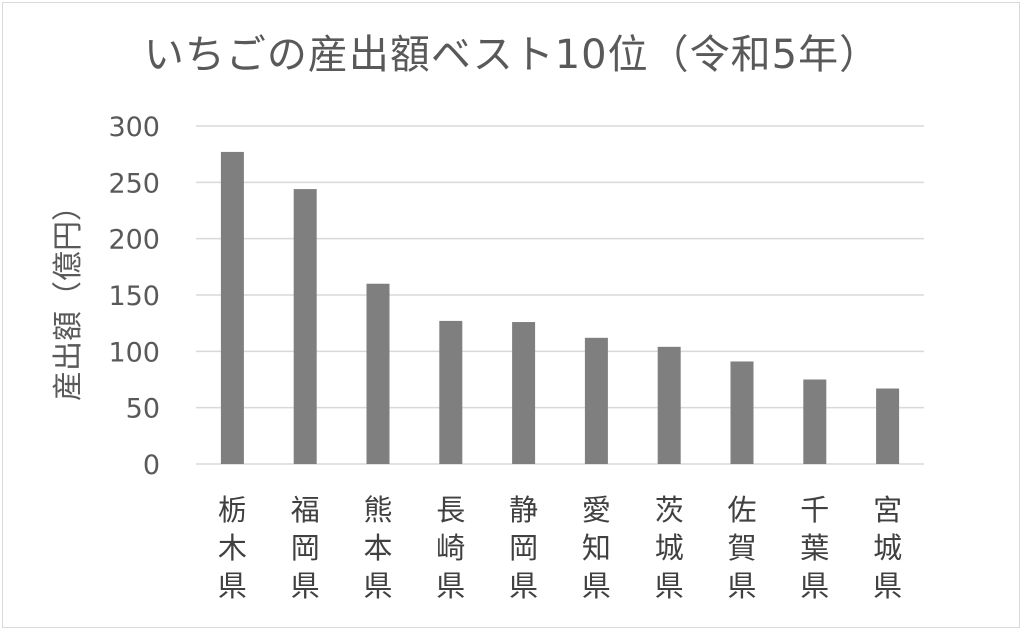  I want to click on x-category-label: 茨城県, so click(669, 548).